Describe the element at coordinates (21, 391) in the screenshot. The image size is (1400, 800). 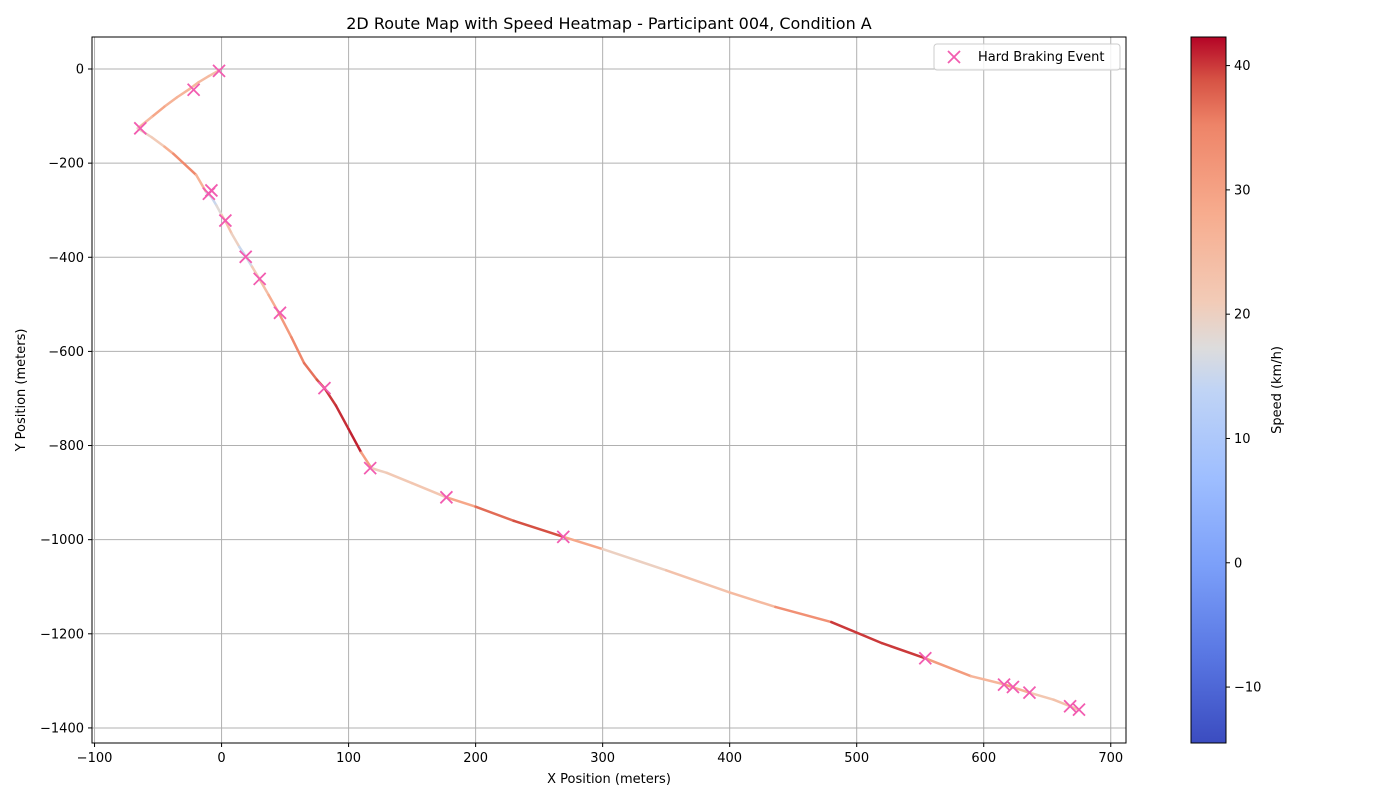
I see `y-axis-label: Y Position (meters)` at that location.